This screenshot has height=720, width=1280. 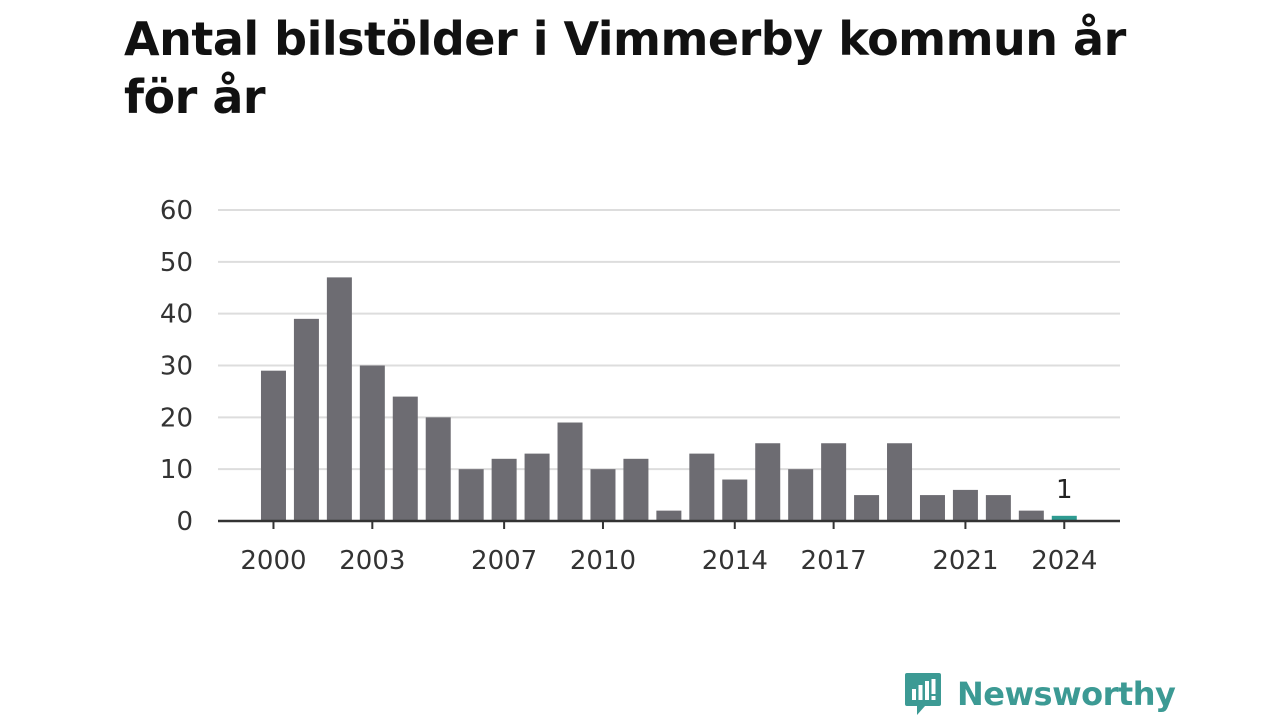 I want to click on bar-2006, so click(x=471, y=495).